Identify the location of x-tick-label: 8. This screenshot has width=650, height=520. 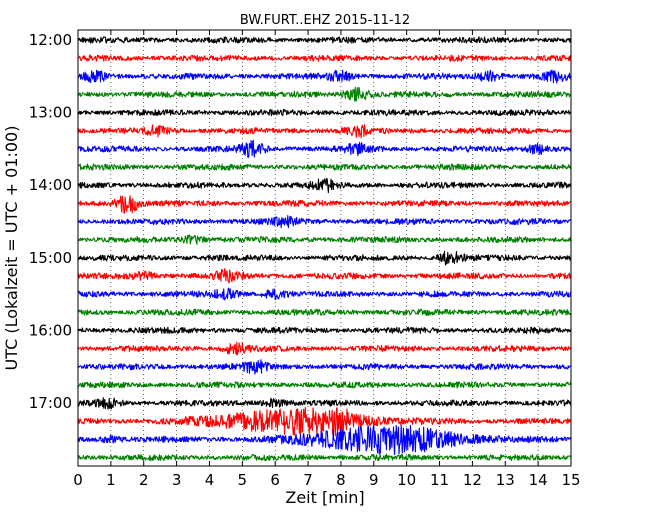
(341, 480).